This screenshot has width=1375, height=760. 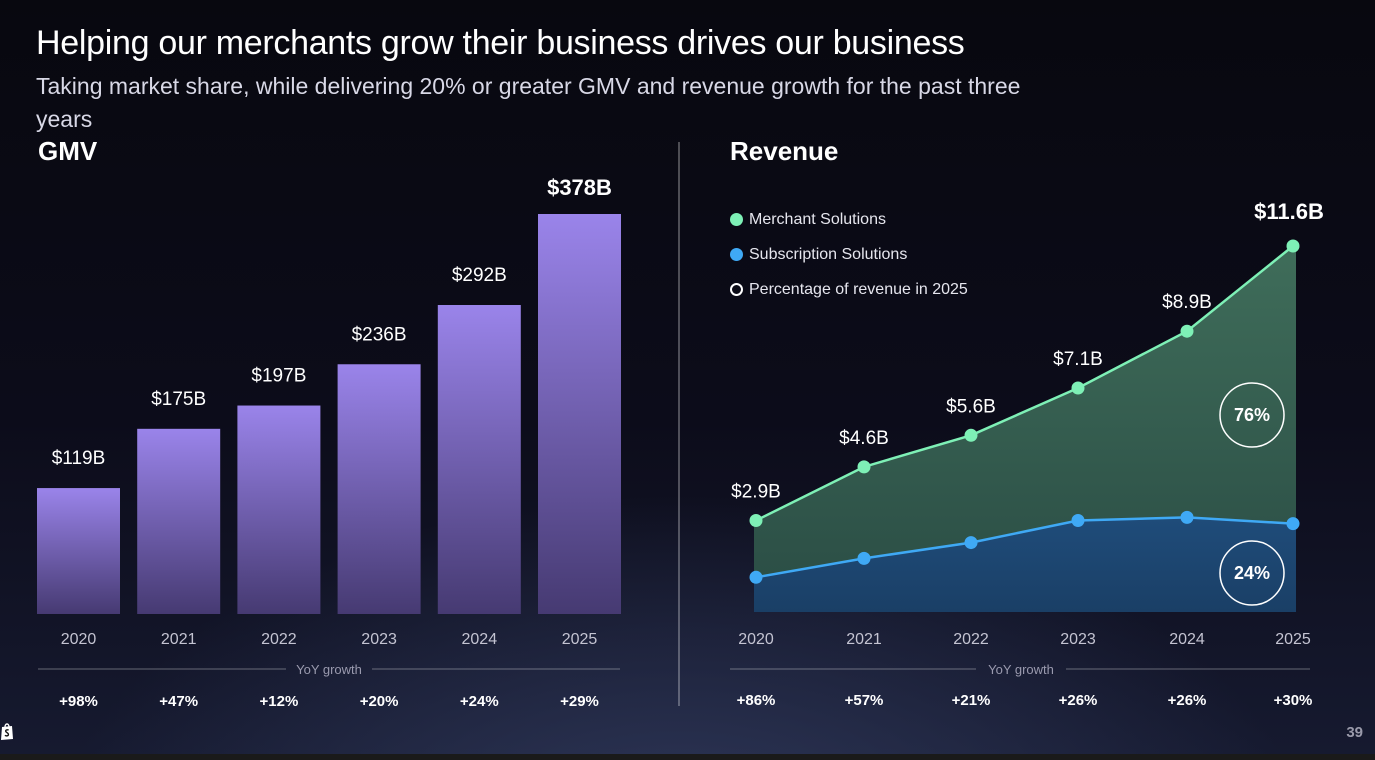 I want to click on gmv-bar-2022, so click(x=279, y=509).